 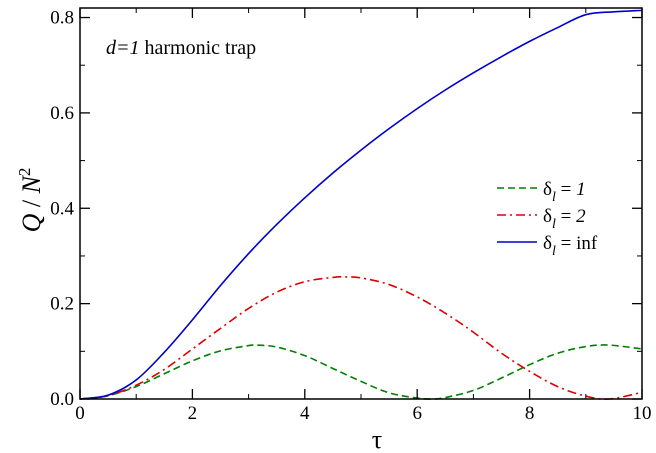 What do you see at coordinates (377, 439) in the screenshot?
I see `x-axis-label: τ` at bounding box center [377, 439].